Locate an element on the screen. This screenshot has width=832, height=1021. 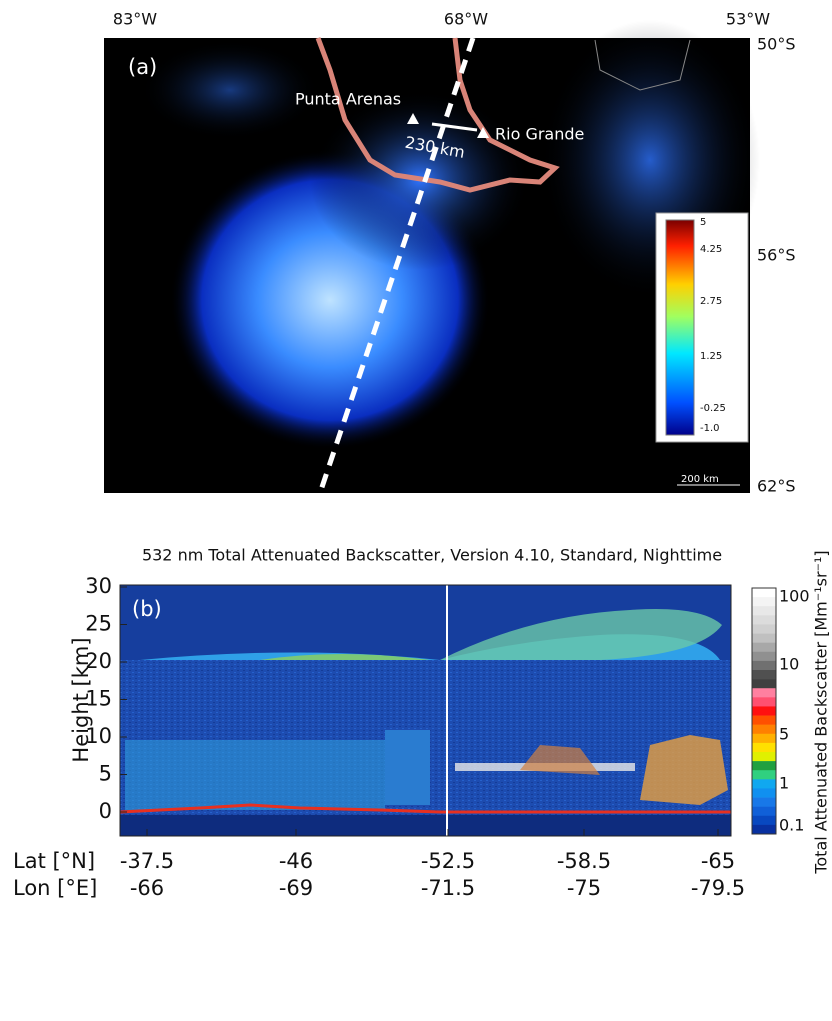
lat-tick-label: -37.5 is located at coordinates (147, 861).